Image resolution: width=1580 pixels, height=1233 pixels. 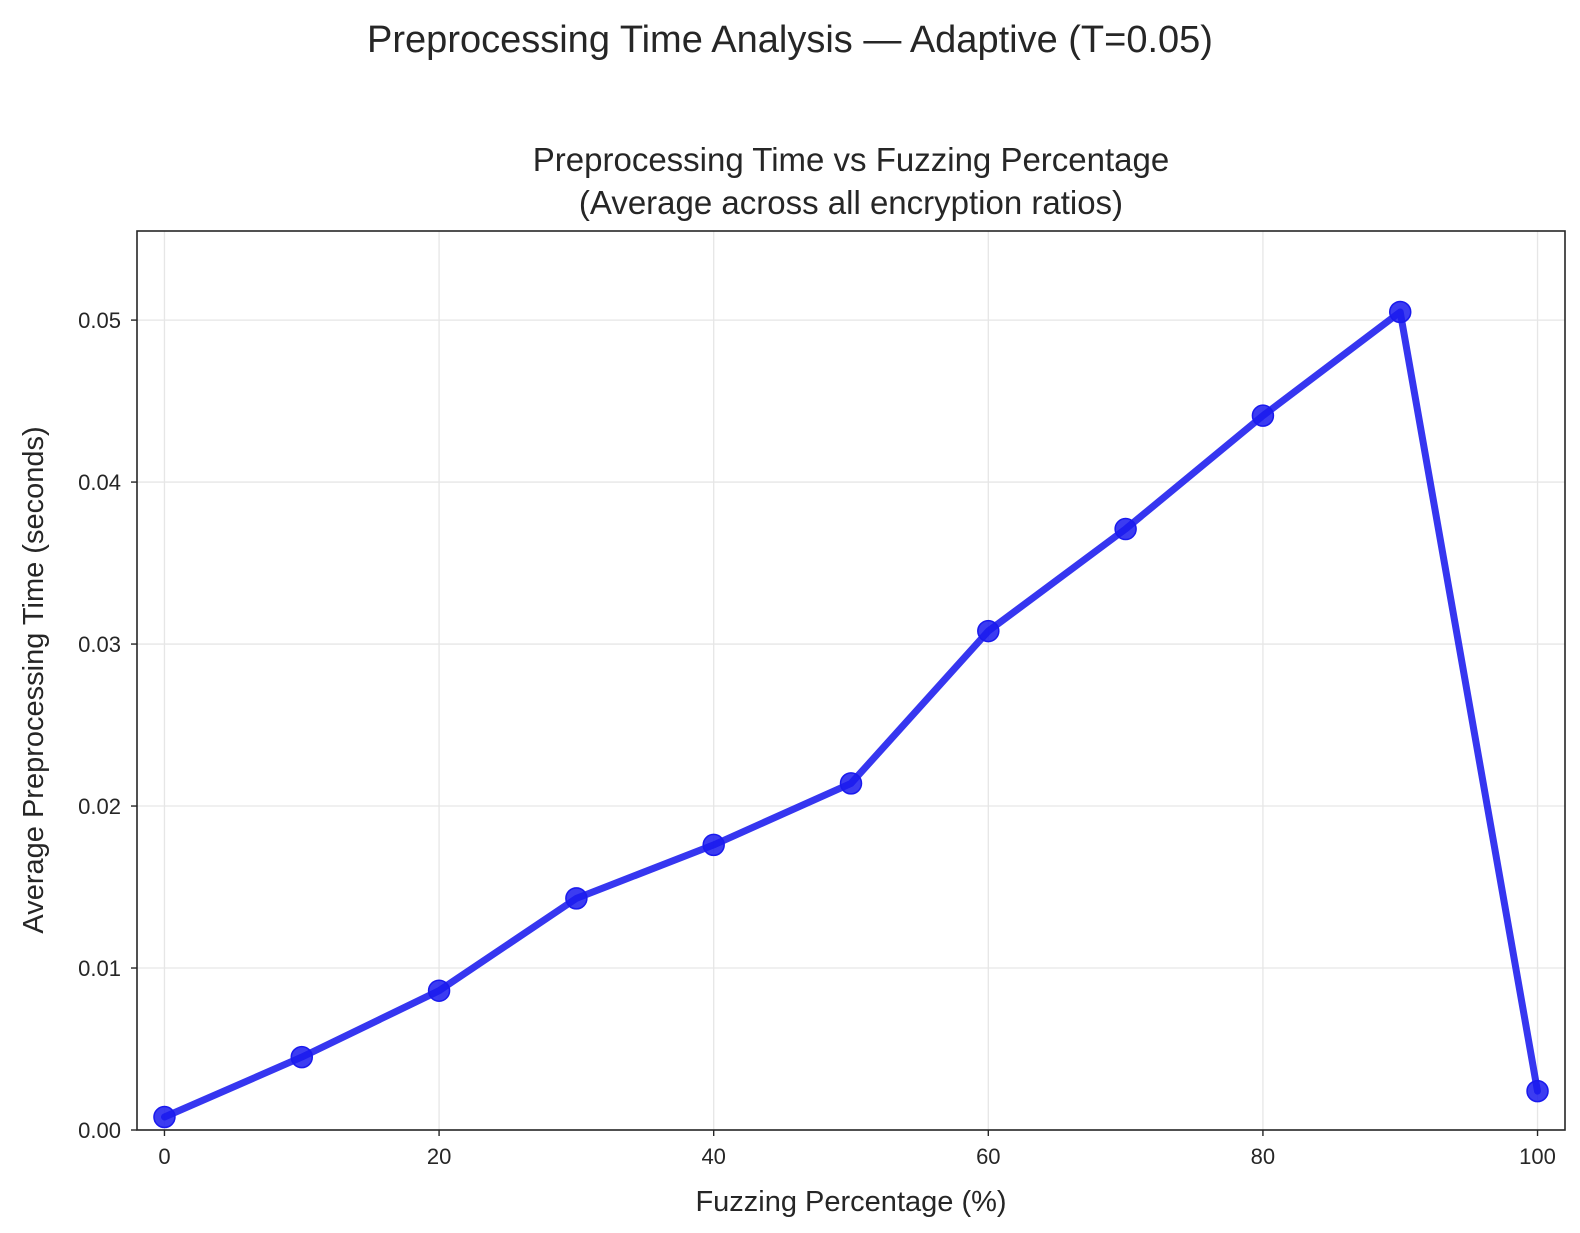 I want to click on chart-title-line-1: Preprocessing Time vs Fuzzing Percentage, so click(x=851, y=159).